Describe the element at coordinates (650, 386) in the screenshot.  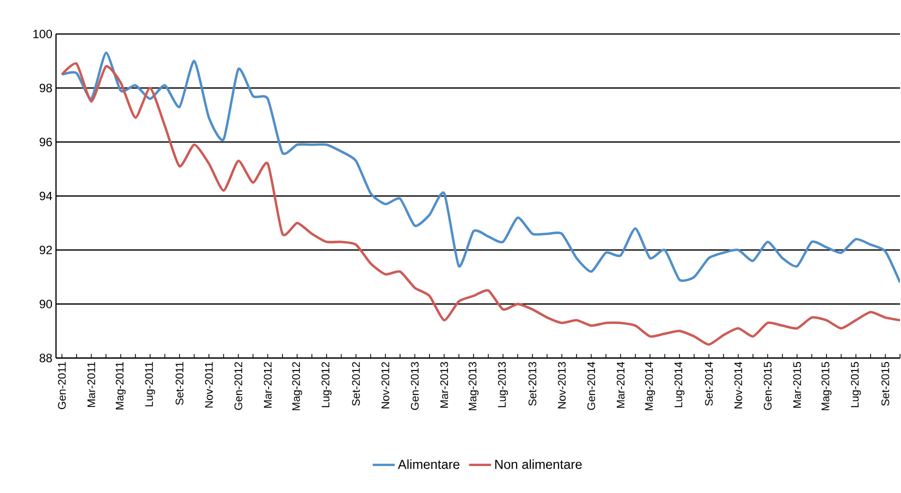
I see `x-tick-label: Mag-2014` at that location.